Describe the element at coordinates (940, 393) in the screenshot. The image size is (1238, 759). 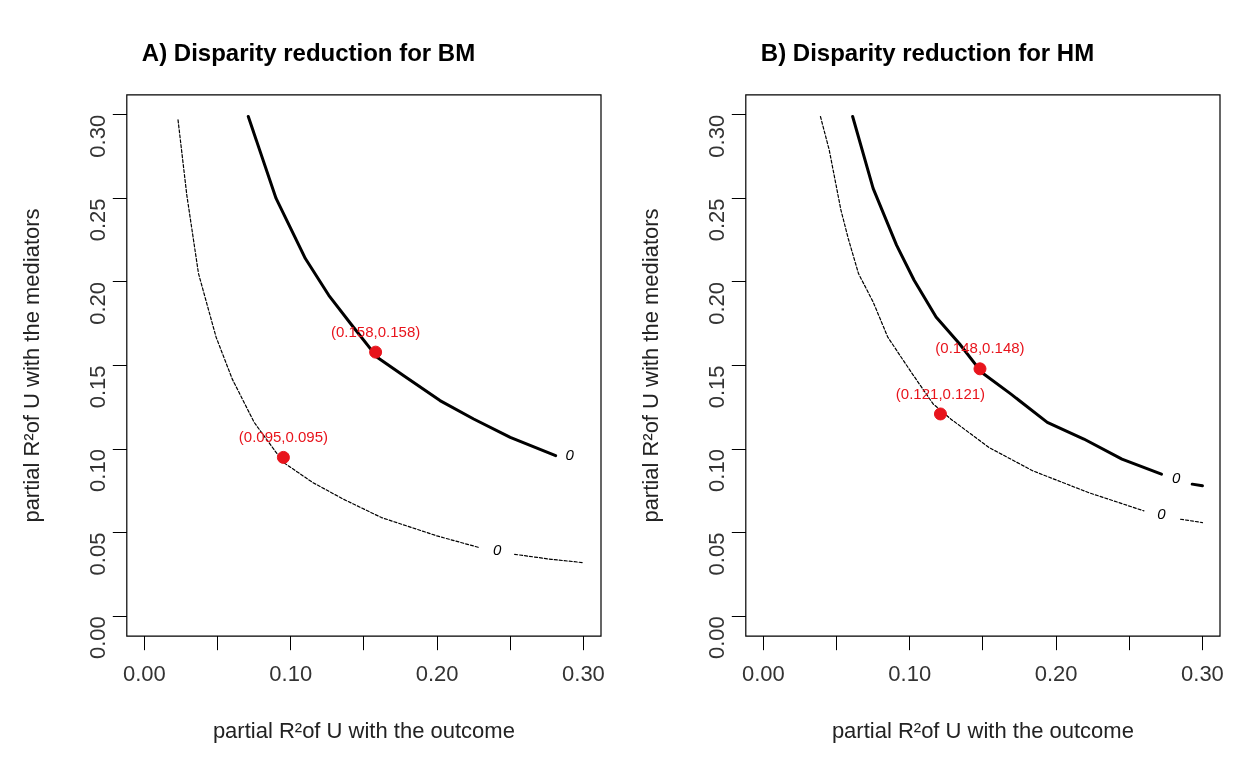
I see `data-label: (0.121,0.121)` at that location.